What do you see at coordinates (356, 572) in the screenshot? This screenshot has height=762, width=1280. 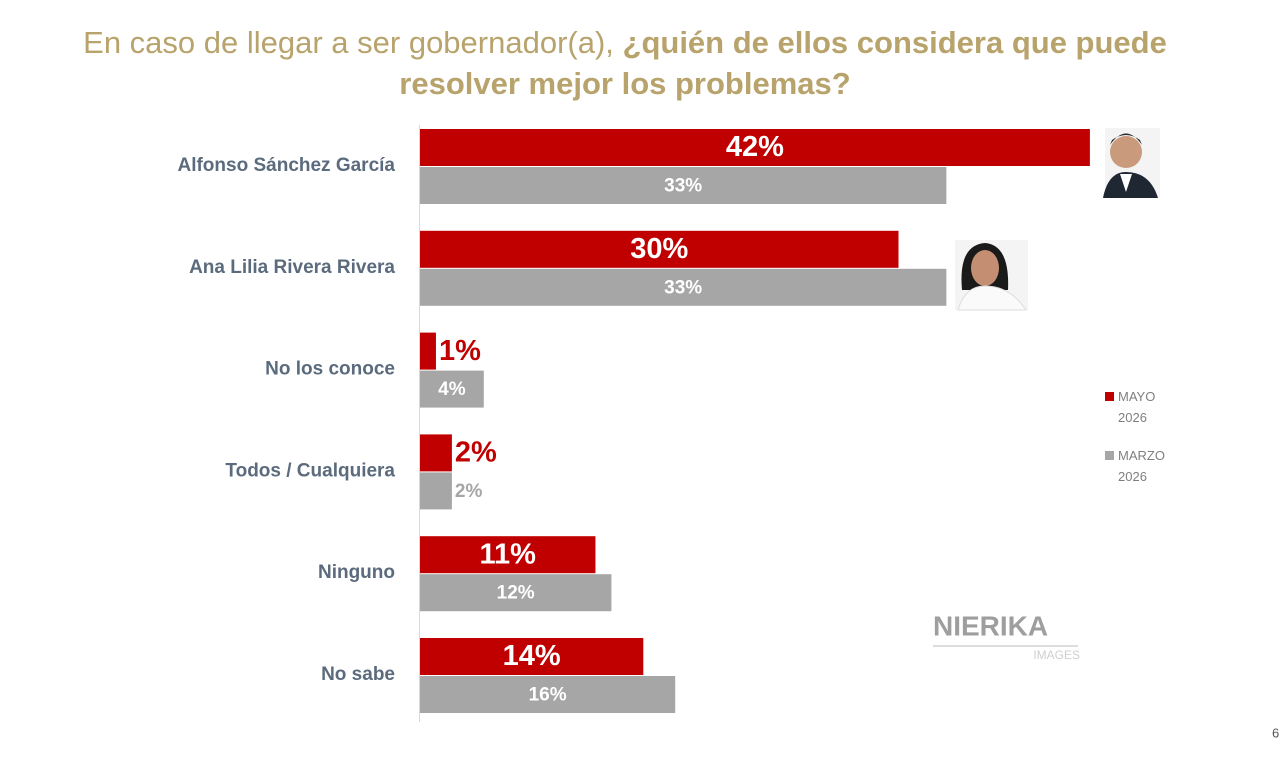 I see `category-label: Ninguno` at bounding box center [356, 572].